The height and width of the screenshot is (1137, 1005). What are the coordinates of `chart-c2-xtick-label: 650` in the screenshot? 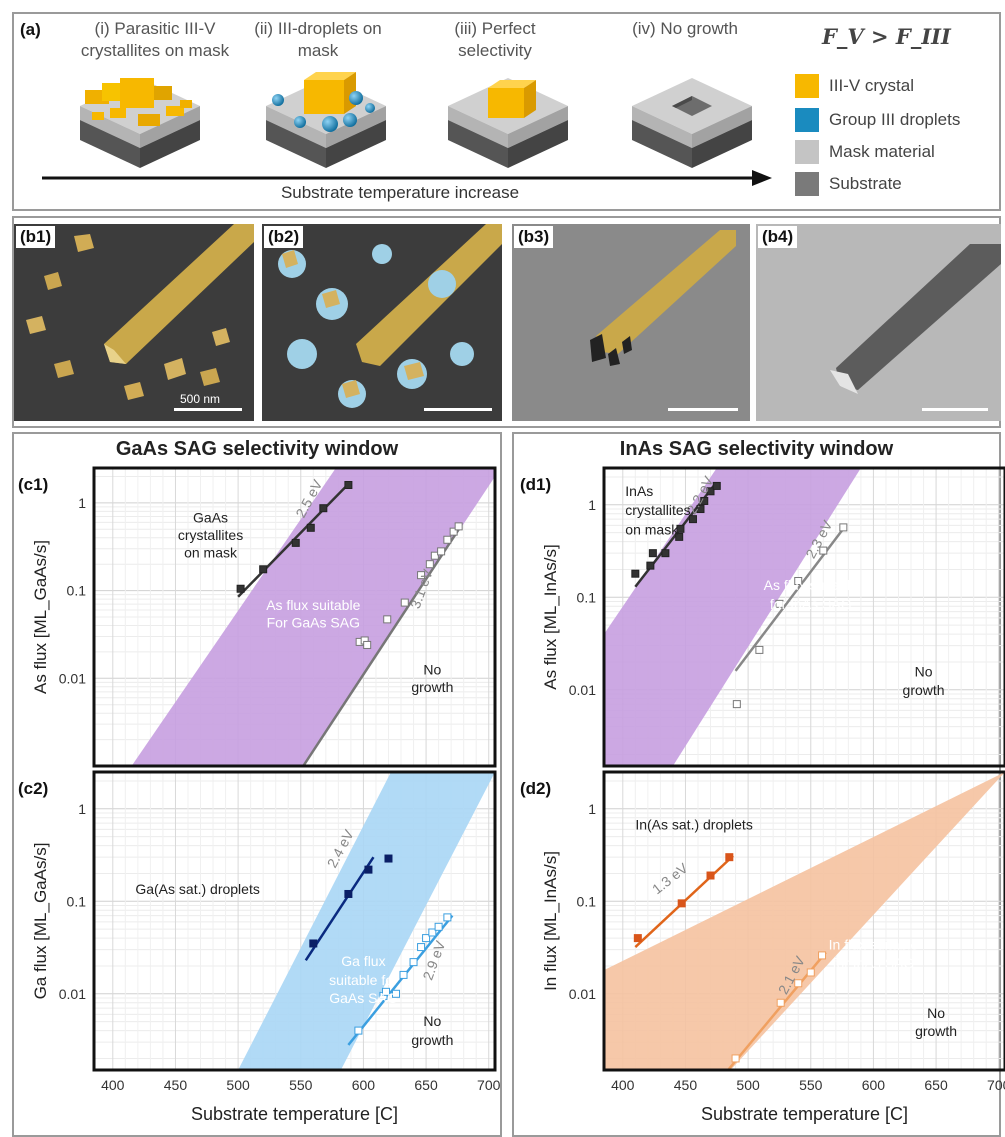 It's located at (426, 1085).